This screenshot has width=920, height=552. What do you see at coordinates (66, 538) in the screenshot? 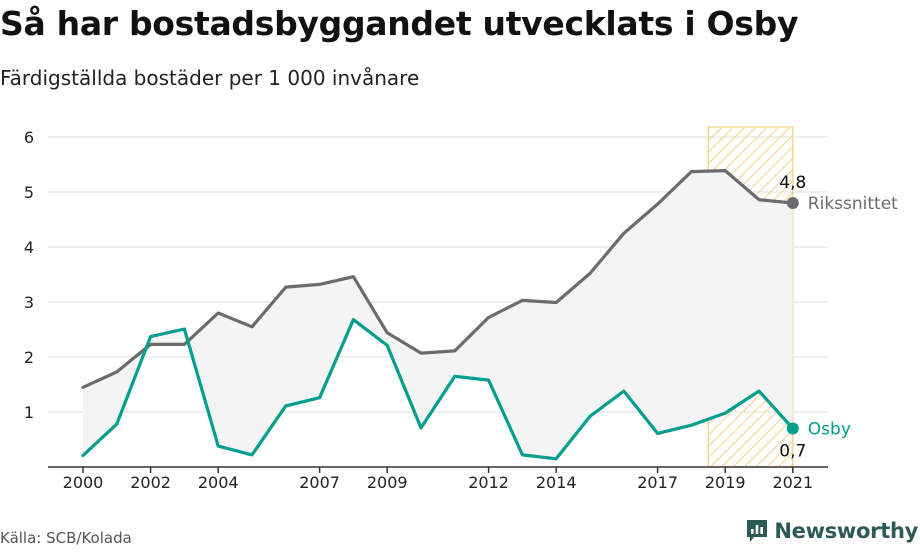
I see `source-note: Källa: SCB/Kolada` at bounding box center [66, 538].